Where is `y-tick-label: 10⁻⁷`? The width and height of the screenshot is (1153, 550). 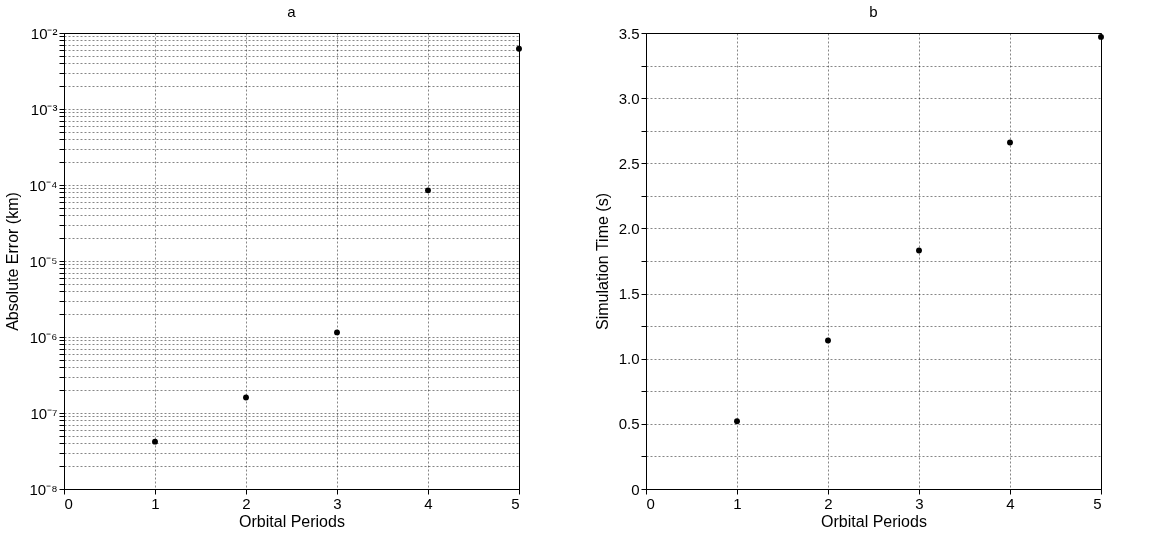 y-tick-label: 10⁻⁷ is located at coordinates (44, 413).